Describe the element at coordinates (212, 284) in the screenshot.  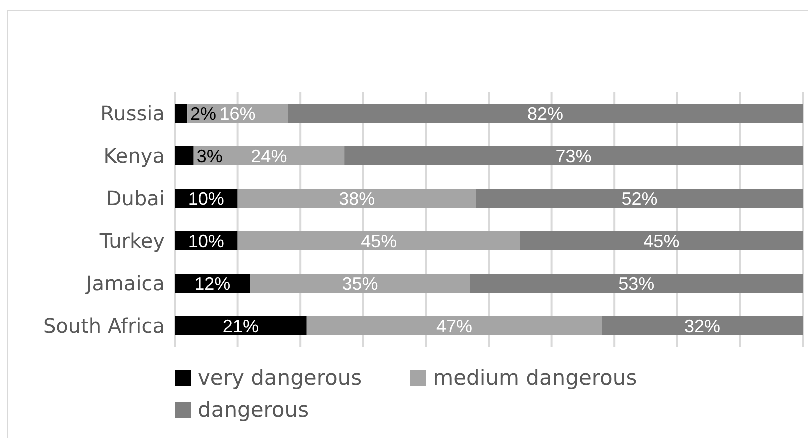
I see `data-label: 12%` at that location.